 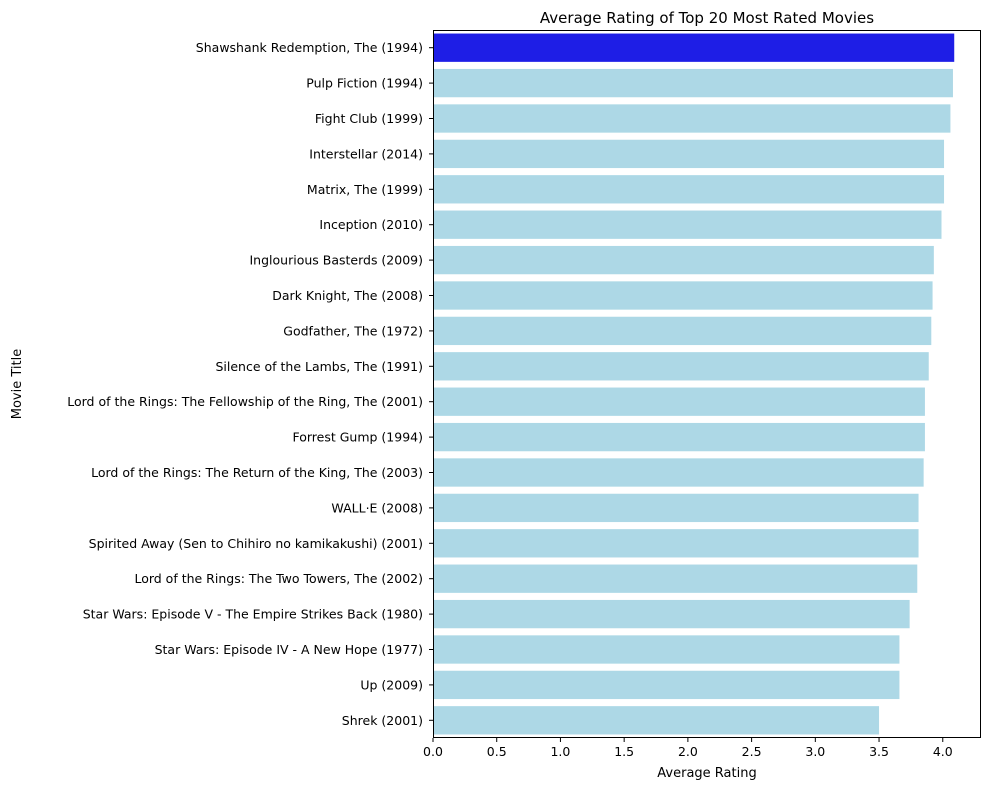 What do you see at coordinates (353, 330) in the screenshot?
I see `y-tick-label: Godfather, The (1972)` at bounding box center [353, 330].